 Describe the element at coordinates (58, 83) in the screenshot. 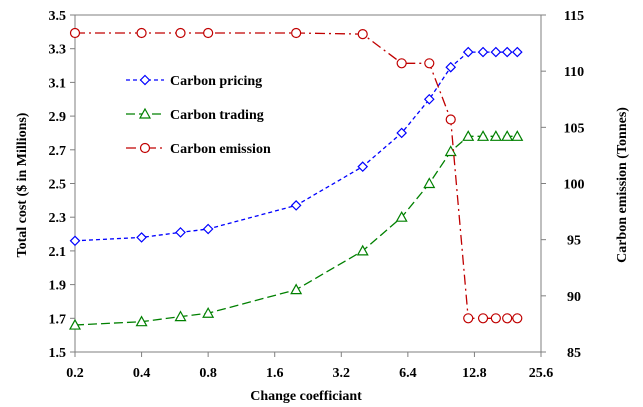

I see `y-left-tick-label: 3.1` at that location.